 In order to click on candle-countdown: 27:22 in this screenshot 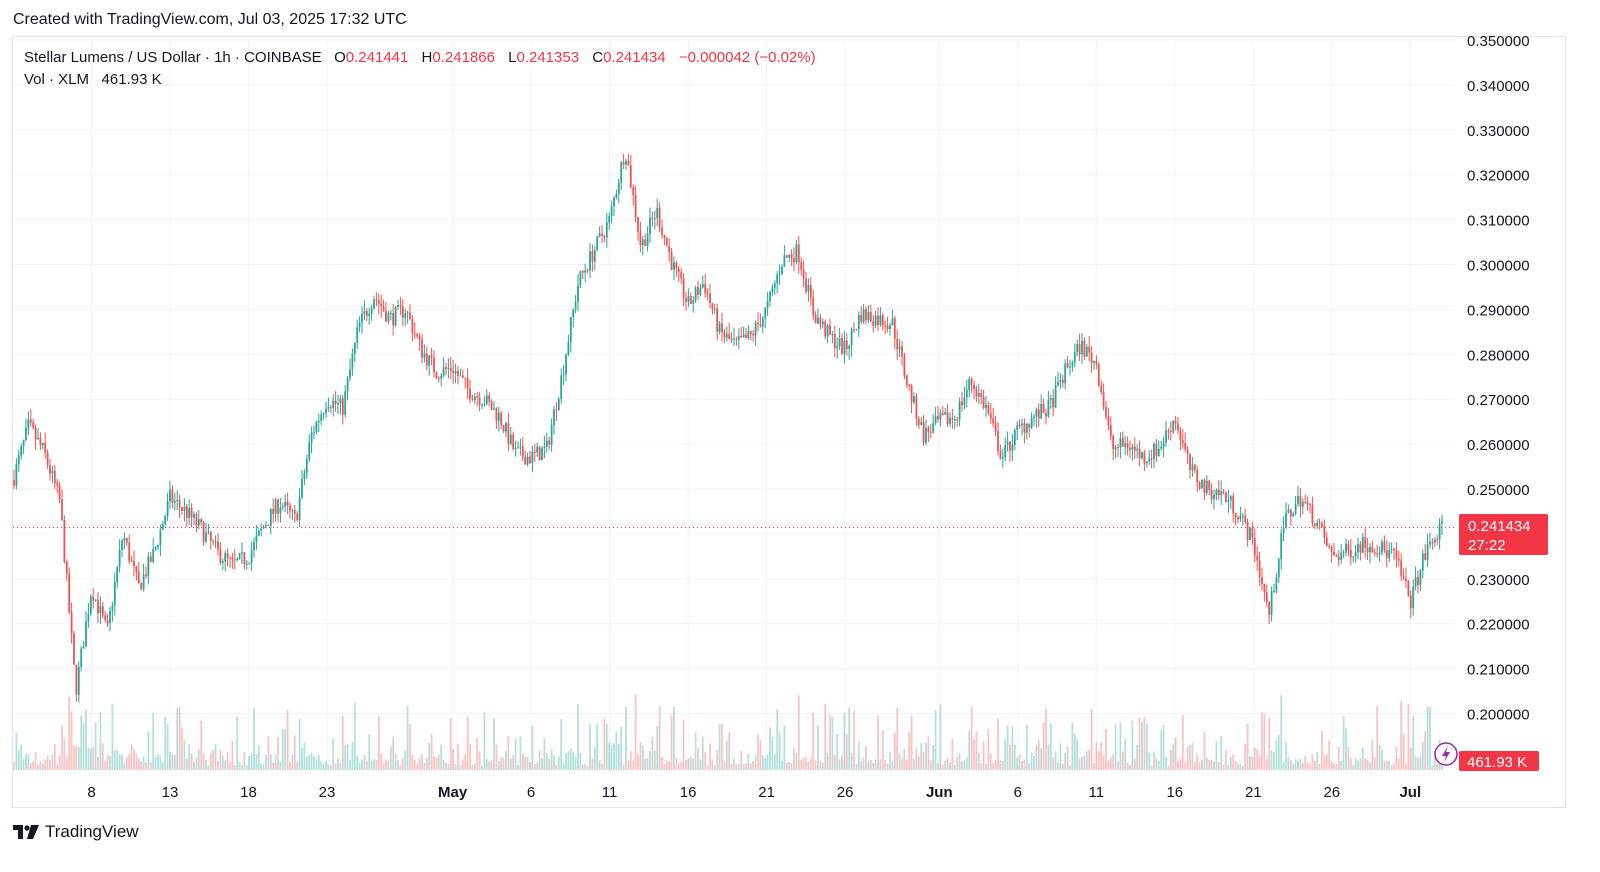, I will do `click(1487, 545)`.